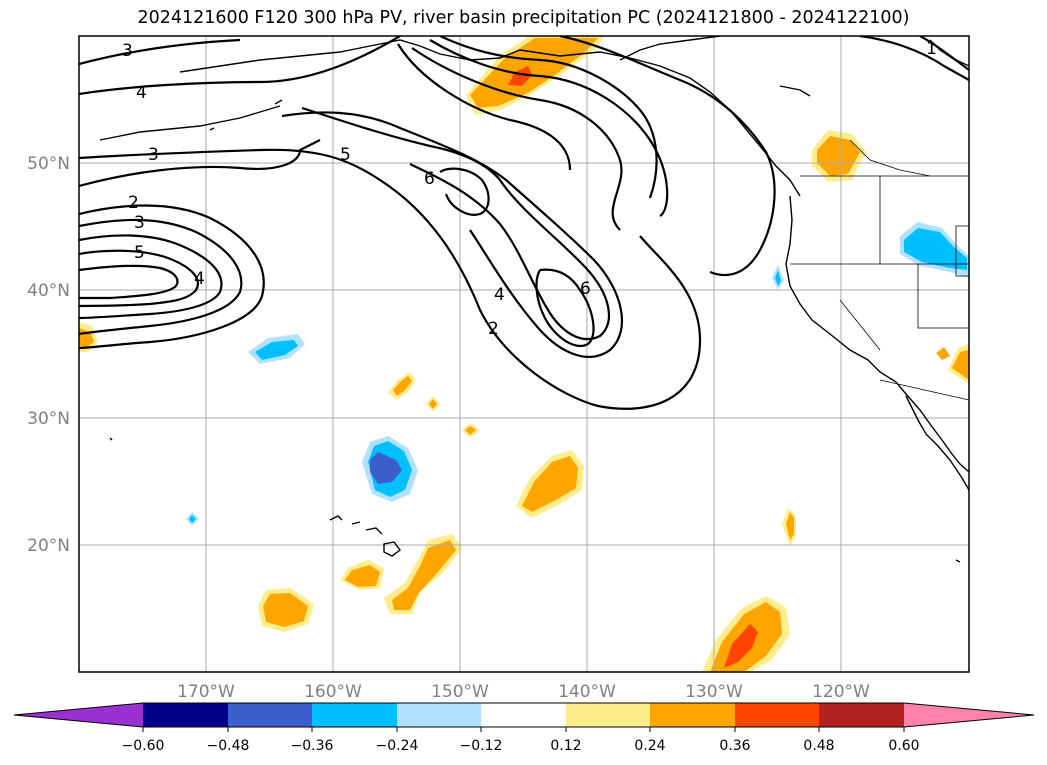 This screenshot has width=1047, height=765. I want to click on colorbar-label: 0.24, so click(649, 746).